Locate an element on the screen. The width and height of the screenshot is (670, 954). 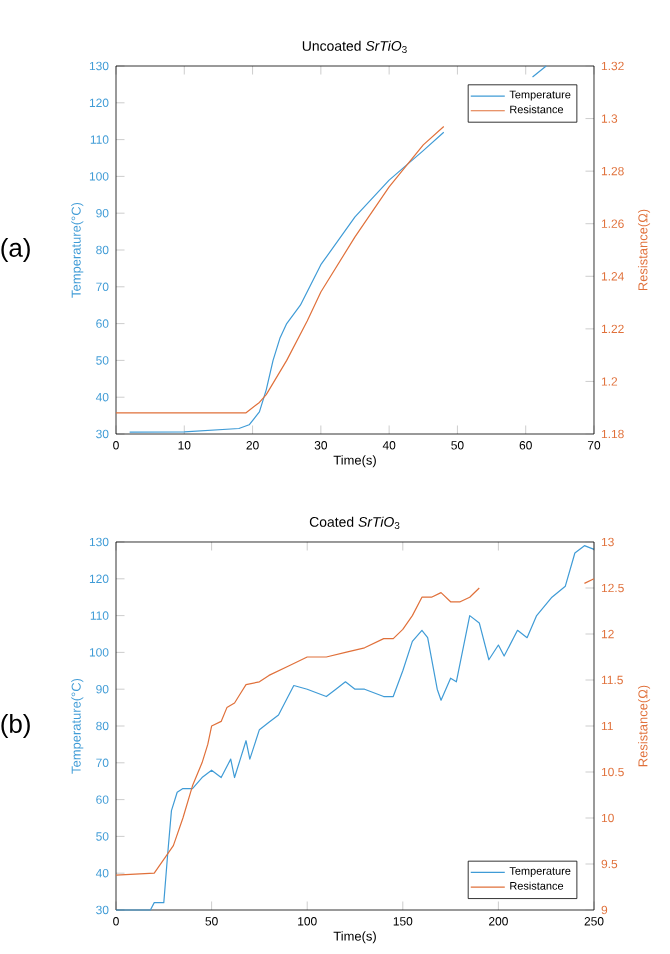
text: (b) is located at coordinates (15, 726).